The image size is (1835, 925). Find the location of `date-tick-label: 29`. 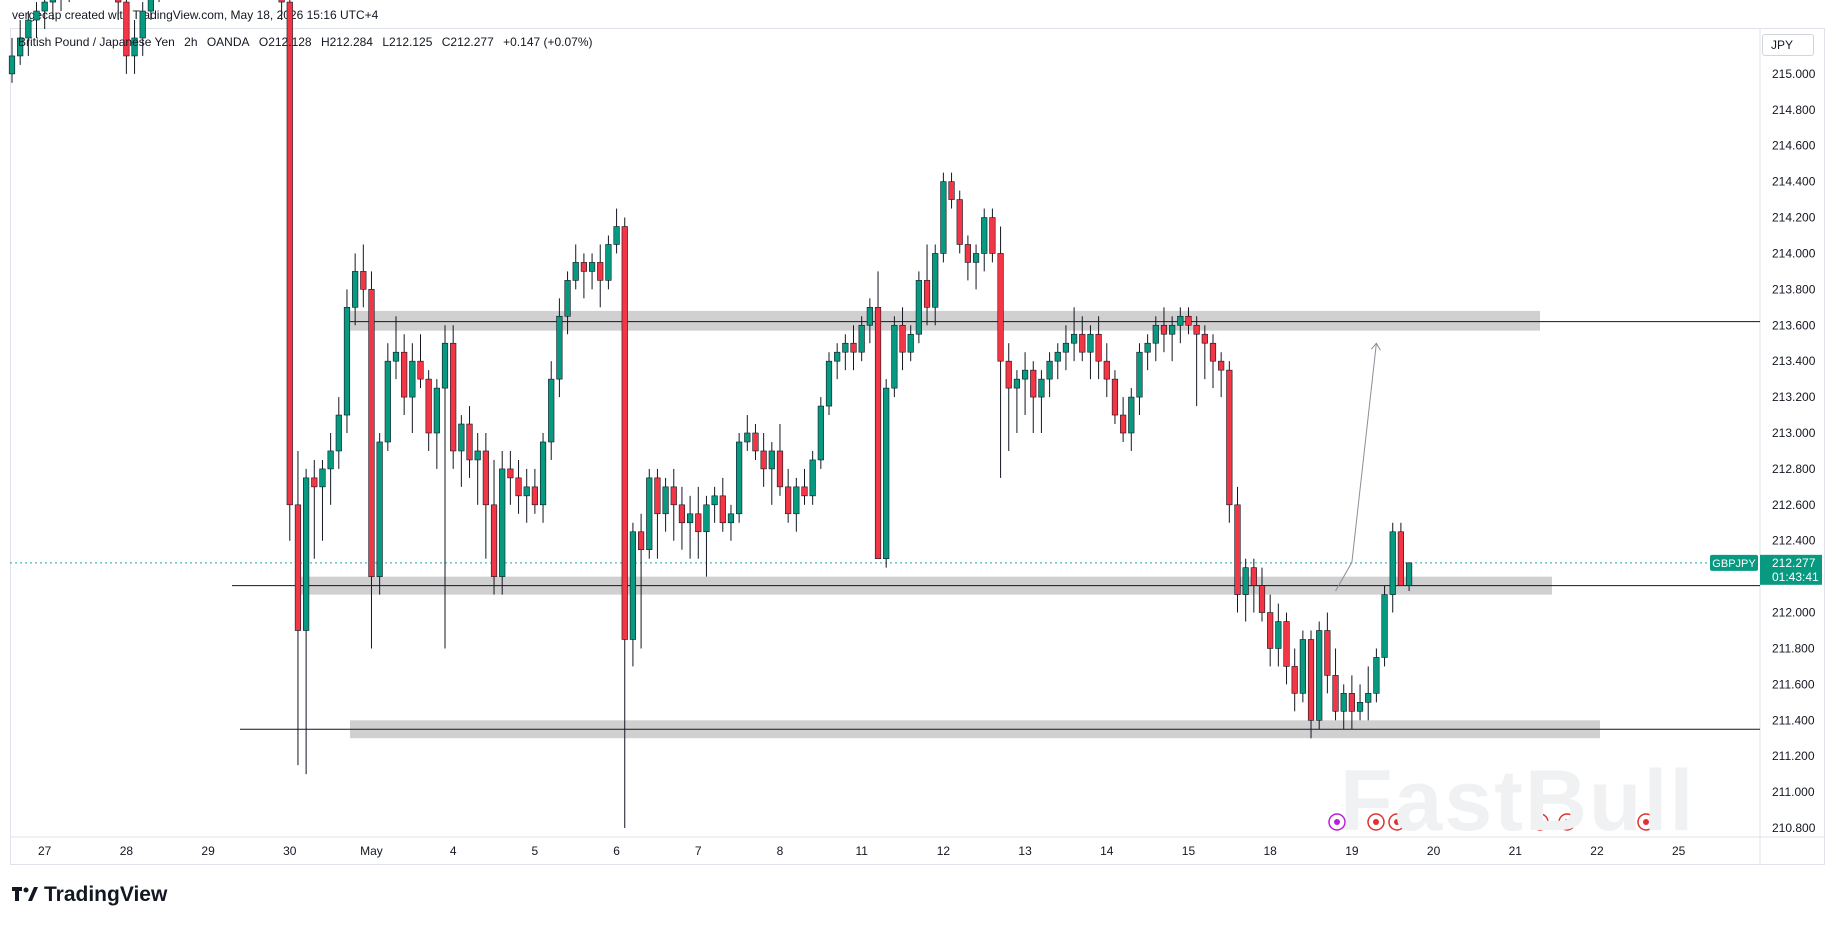

date-tick-label: 29 is located at coordinates (208, 851).